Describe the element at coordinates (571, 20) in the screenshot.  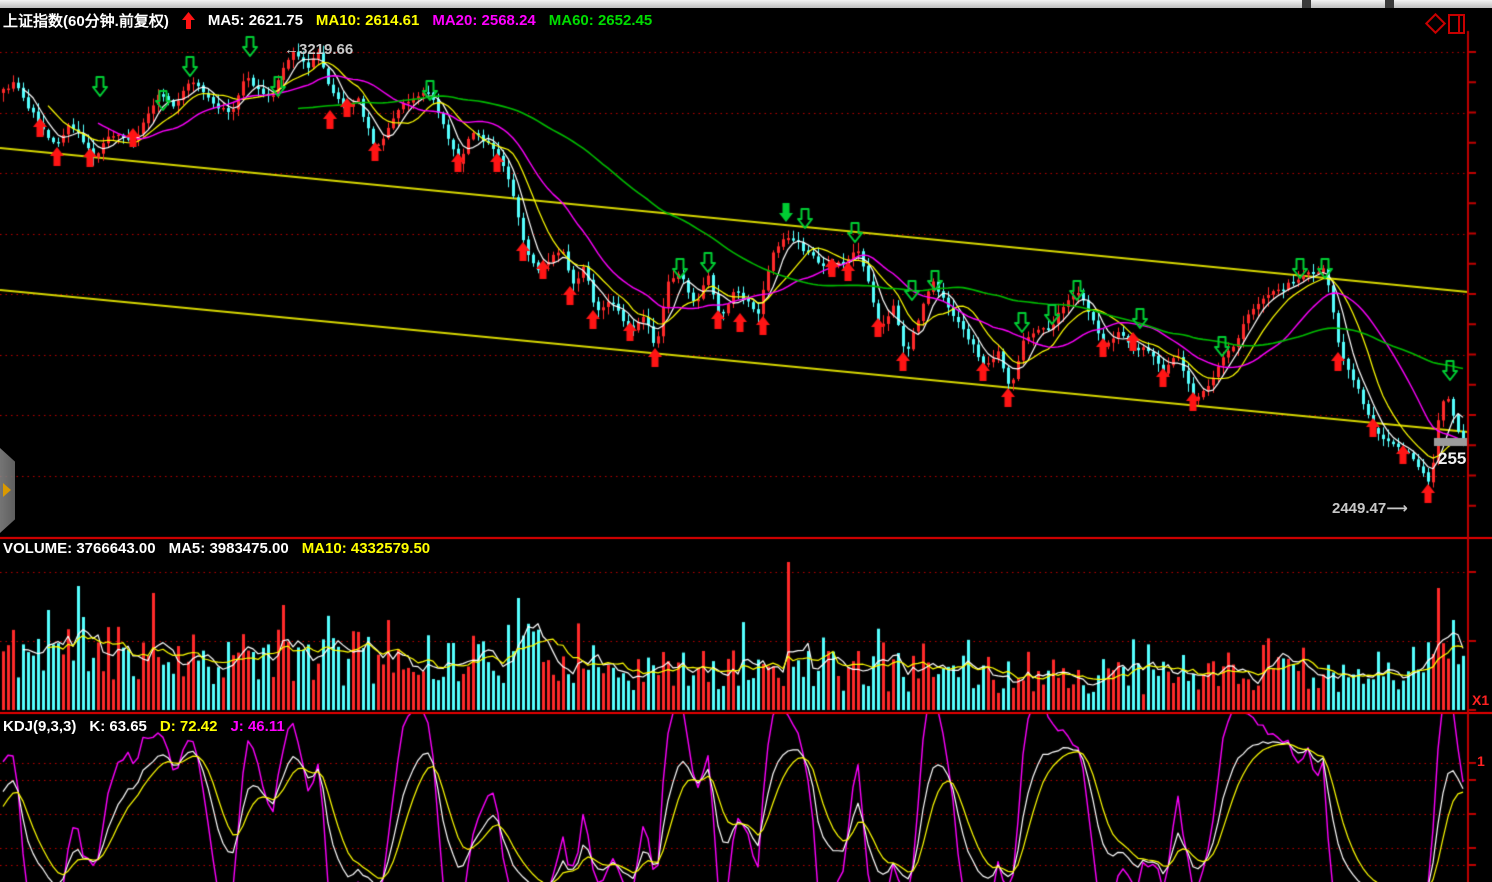
I see `ma60-label: MA60:` at that location.